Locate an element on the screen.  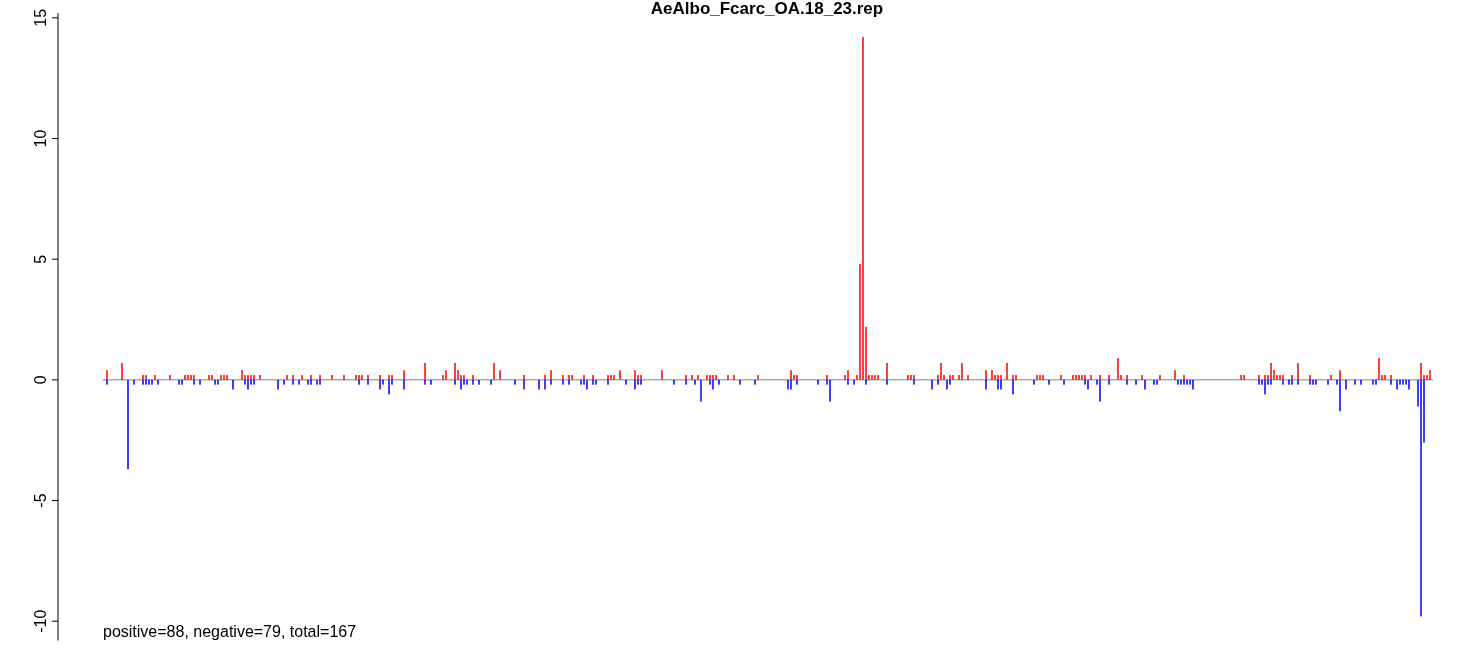
y-tick-label: 15 is located at coordinates (40, 17).